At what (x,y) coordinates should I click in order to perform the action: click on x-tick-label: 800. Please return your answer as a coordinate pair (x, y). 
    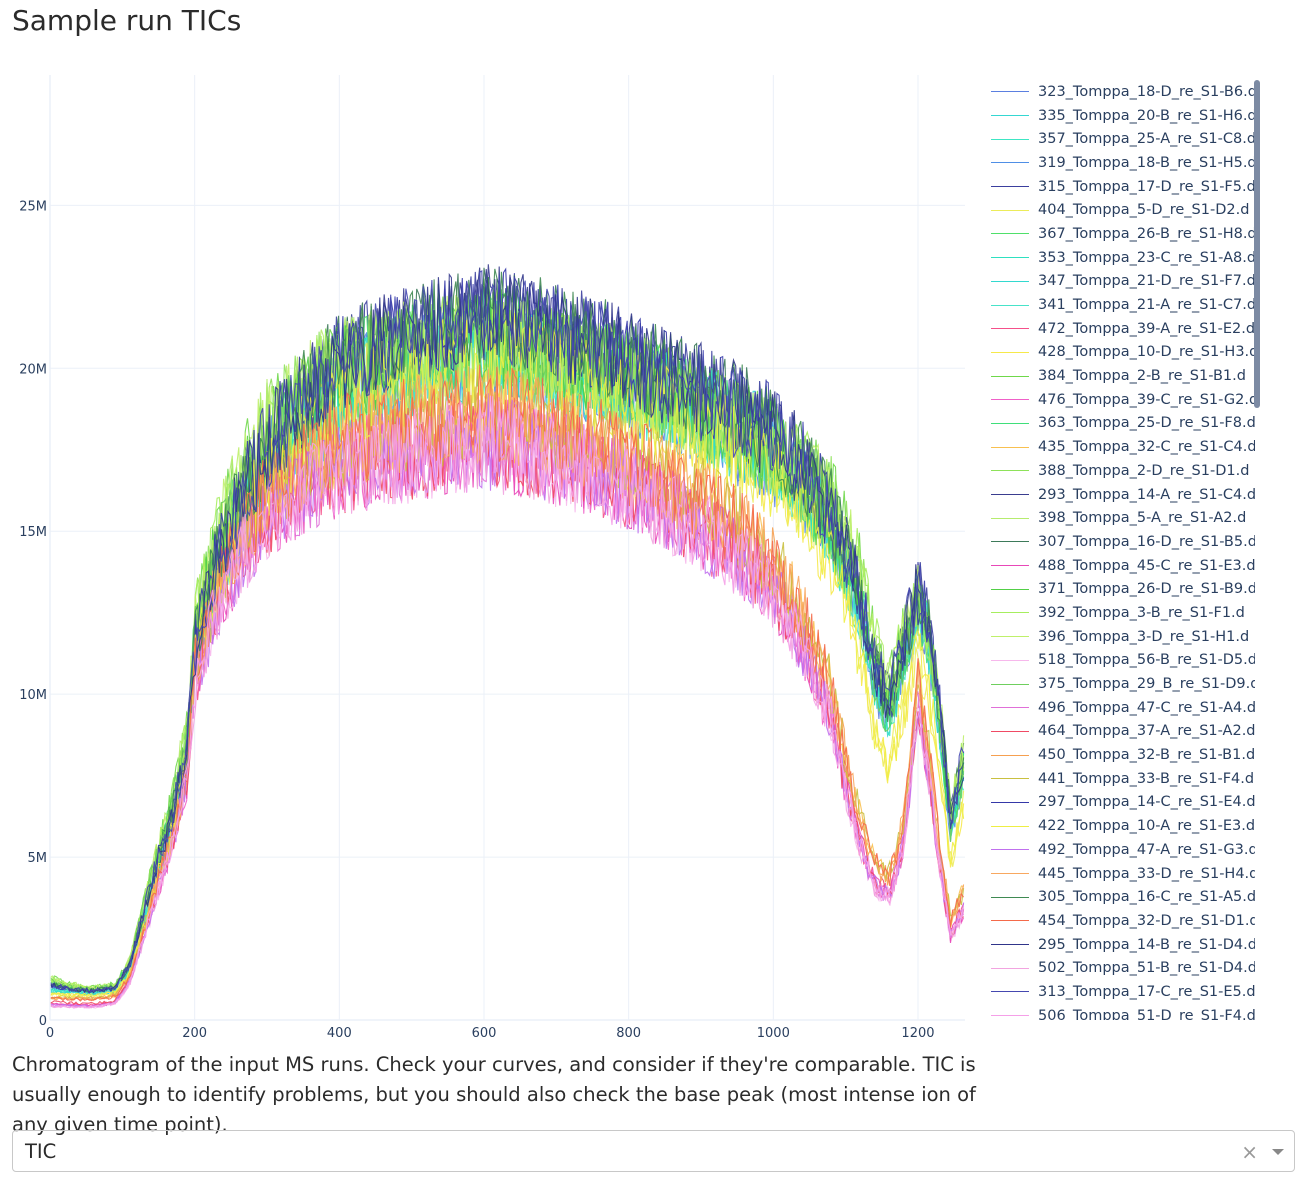
    Looking at the image, I should click on (628, 1033).